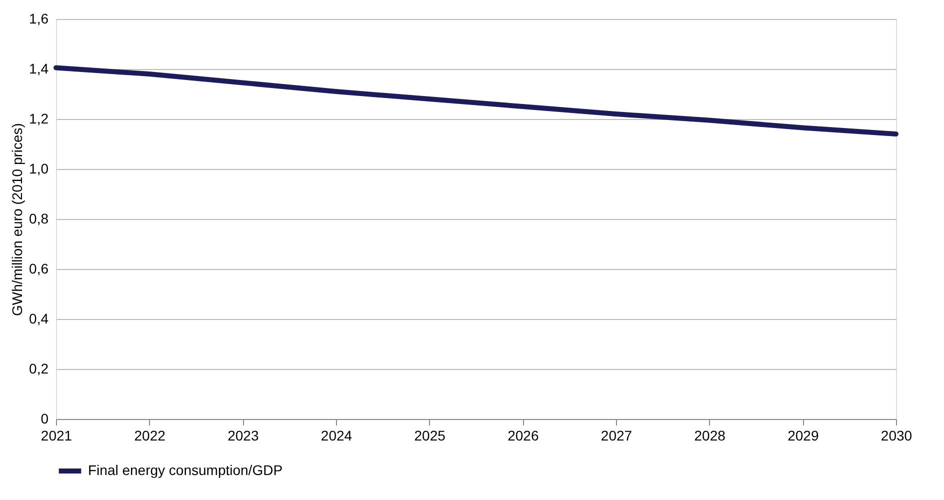 The height and width of the screenshot is (500, 944). I want to click on y-tick-label: 0,2, so click(39, 368).